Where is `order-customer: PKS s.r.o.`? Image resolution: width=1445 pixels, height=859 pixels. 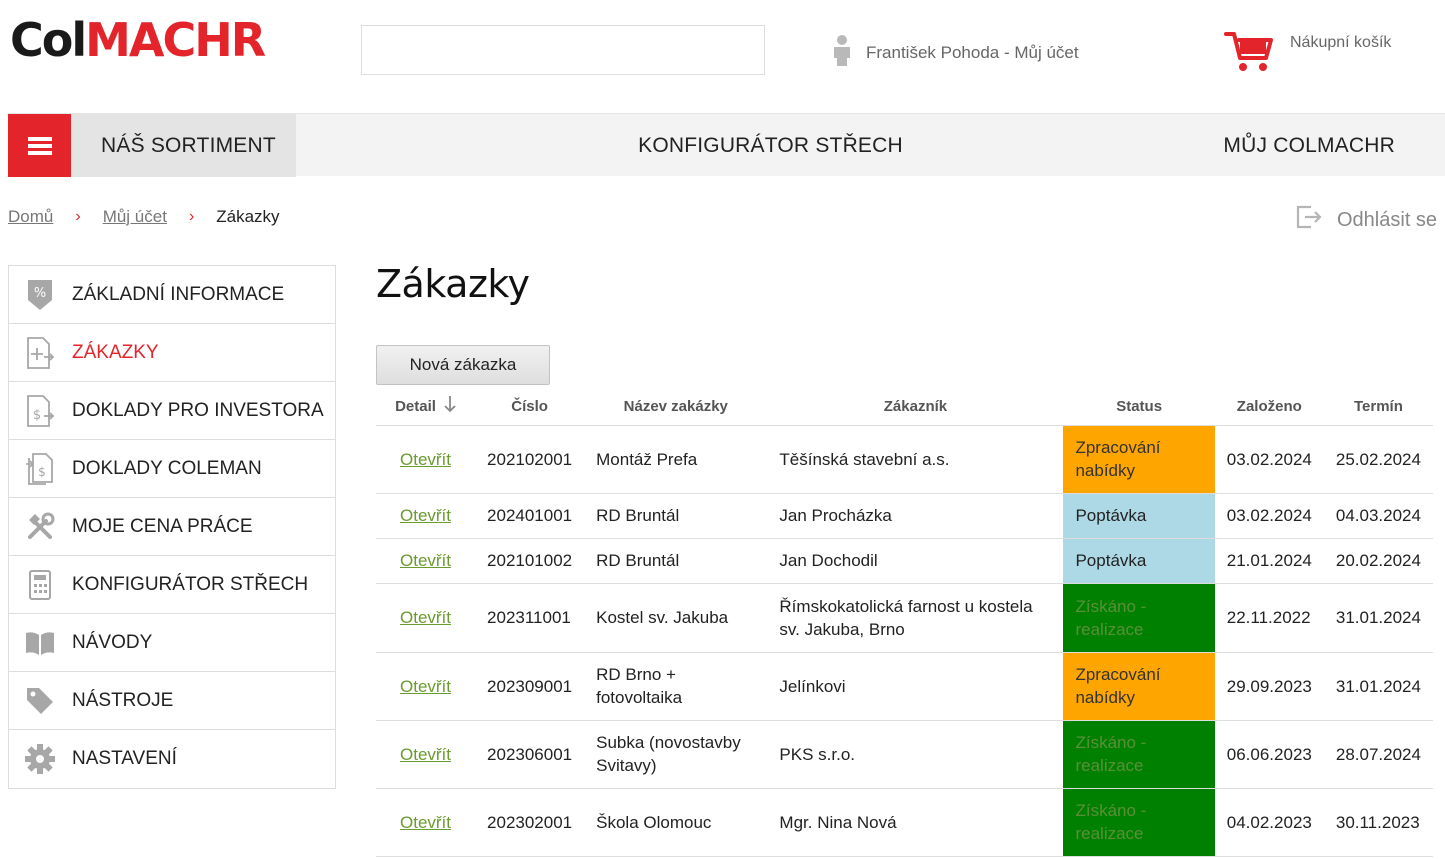
order-customer: PKS s.r.o. is located at coordinates (915, 754).